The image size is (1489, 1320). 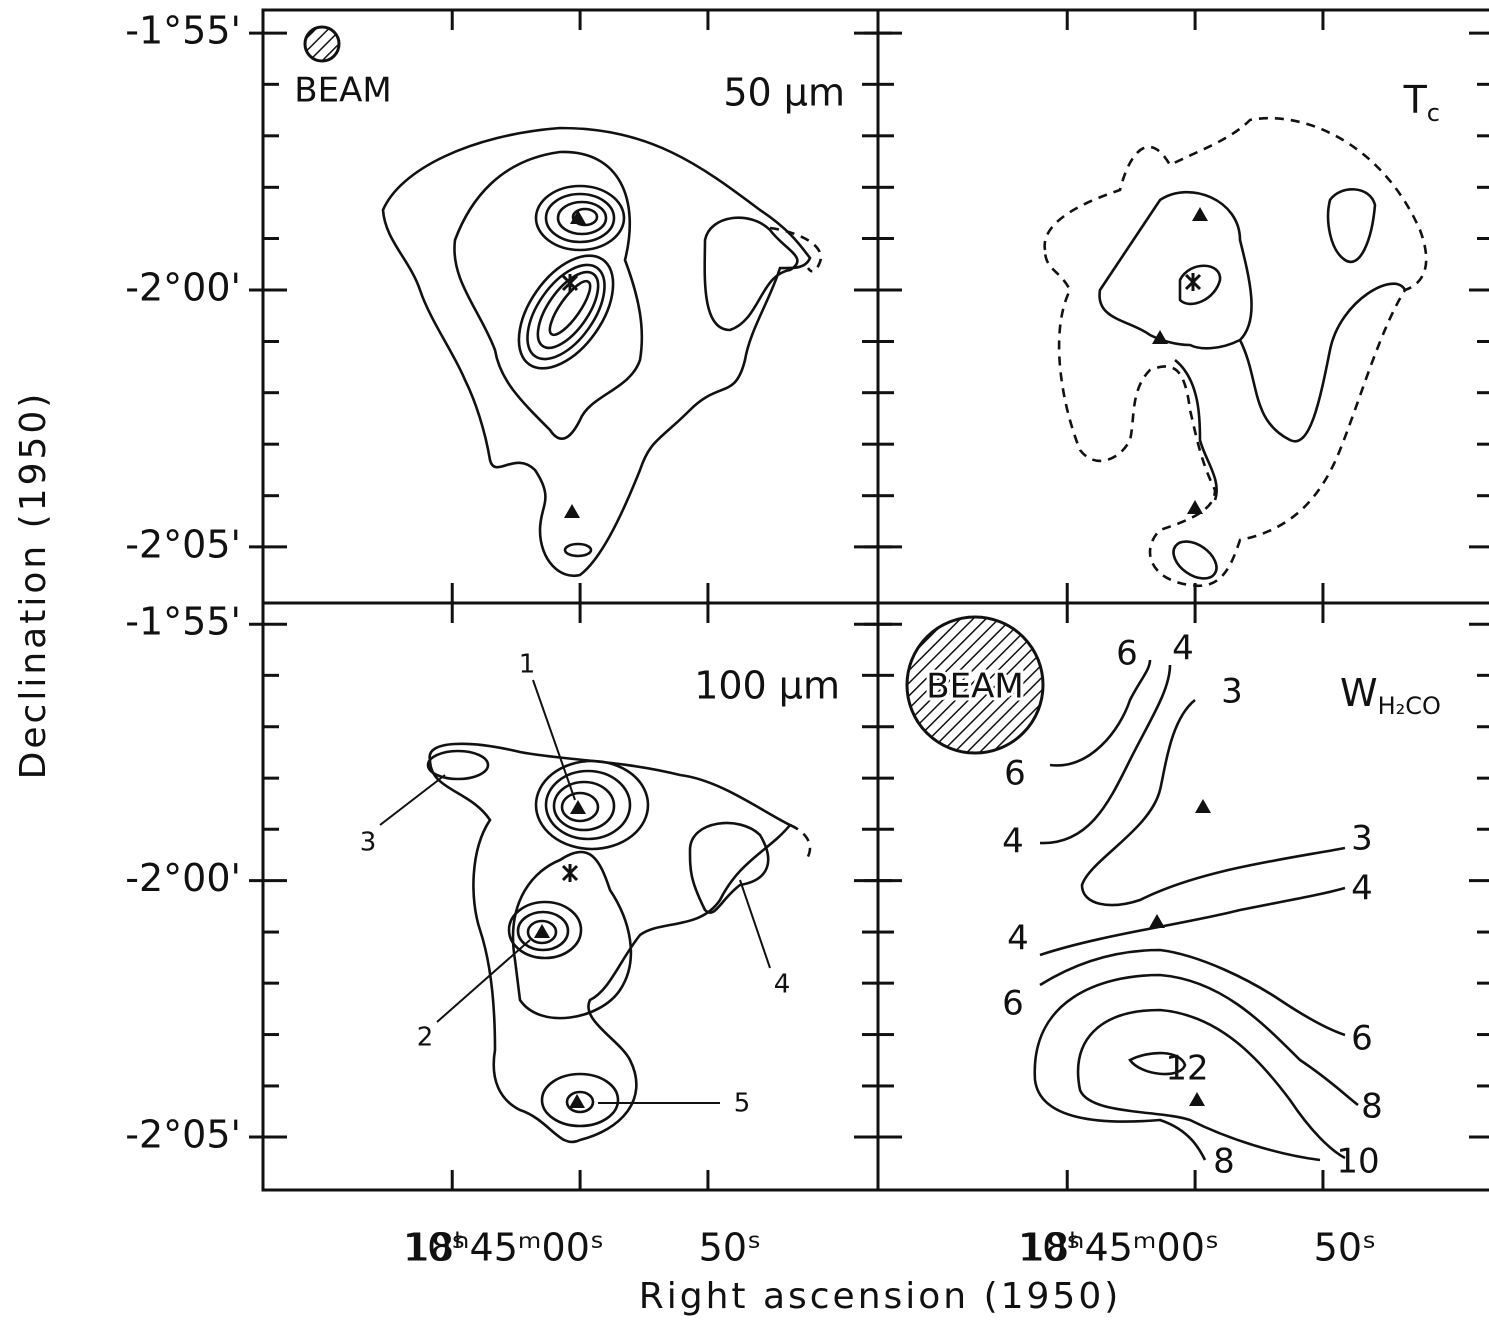 I want to click on source-label: 3, so click(x=368, y=843).